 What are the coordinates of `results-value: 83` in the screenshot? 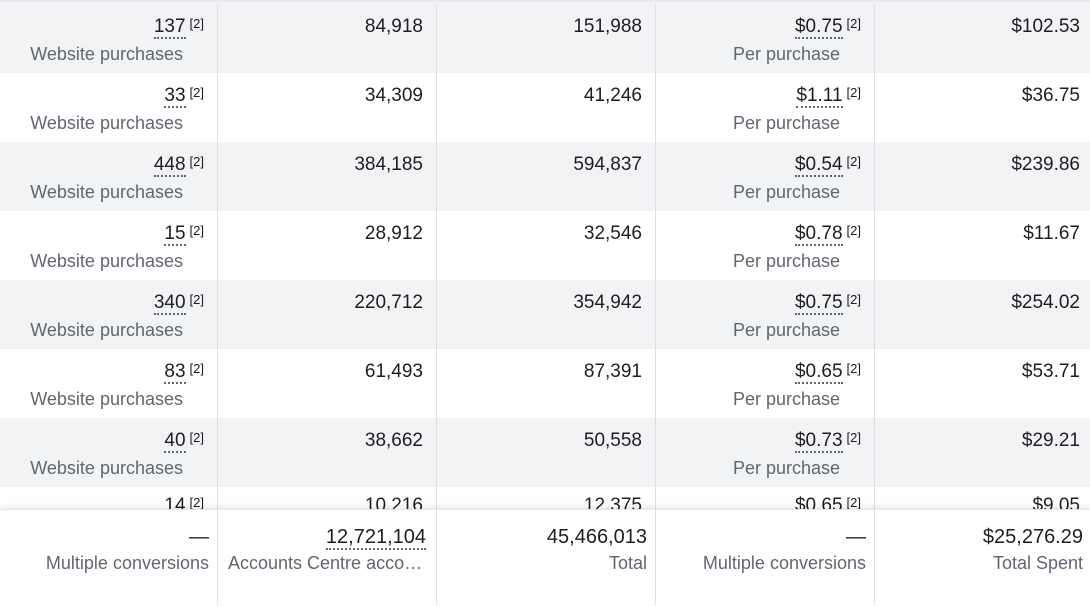 It's located at (175, 372).